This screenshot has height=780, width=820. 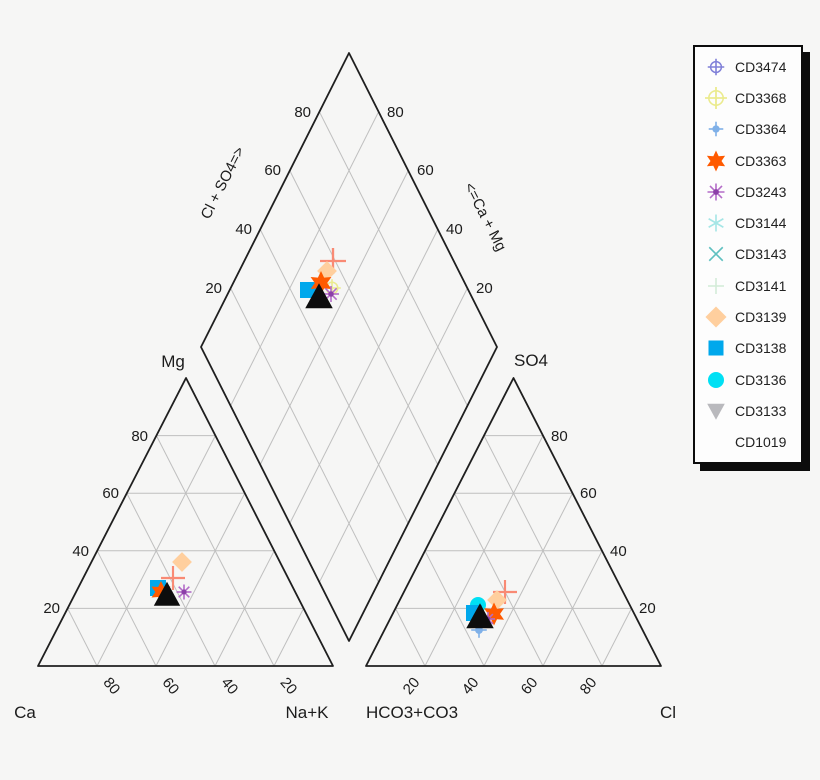 What do you see at coordinates (716, 285) in the screenshot?
I see `legend-marker-plus-icon` at bounding box center [716, 285].